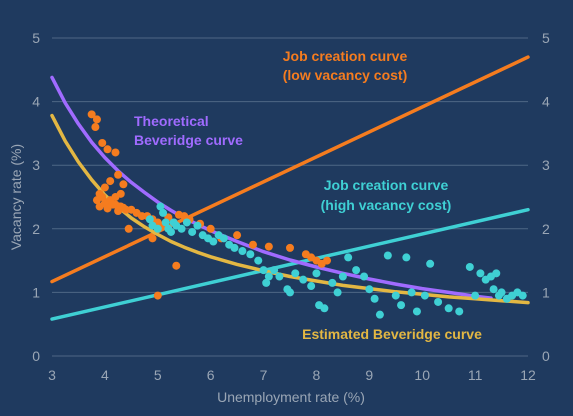 Image resolution: width=573 pixels, height=416 pixels. I want to click on y-tick-label-right: 5, so click(546, 38).